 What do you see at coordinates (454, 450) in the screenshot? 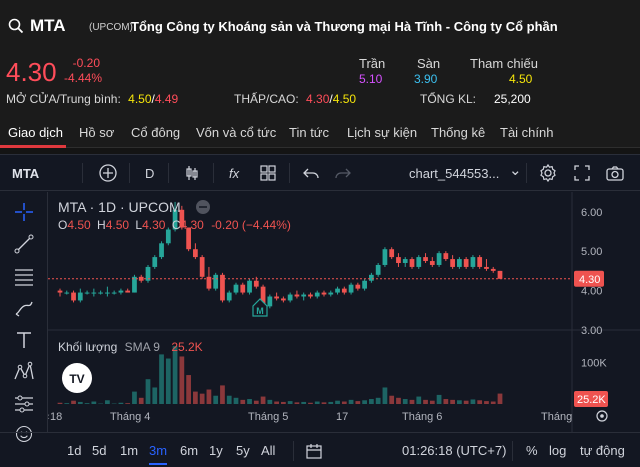
I see `clock: 01:26:18 (UTC+7)` at bounding box center [454, 450].